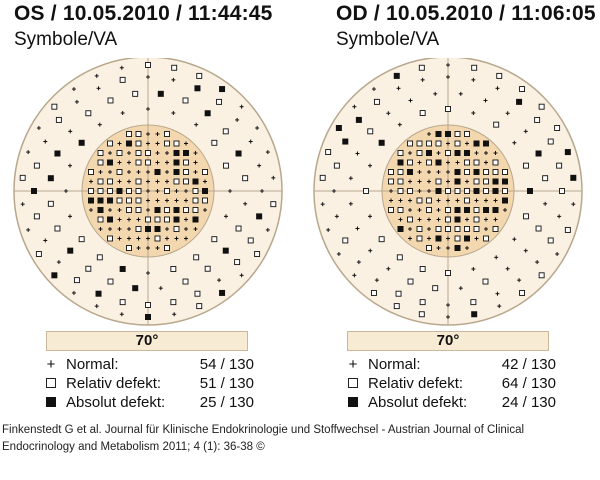  What do you see at coordinates (528, 402) in the screenshot?
I see `legend-count: 24 / 130` at bounding box center [528, 402].